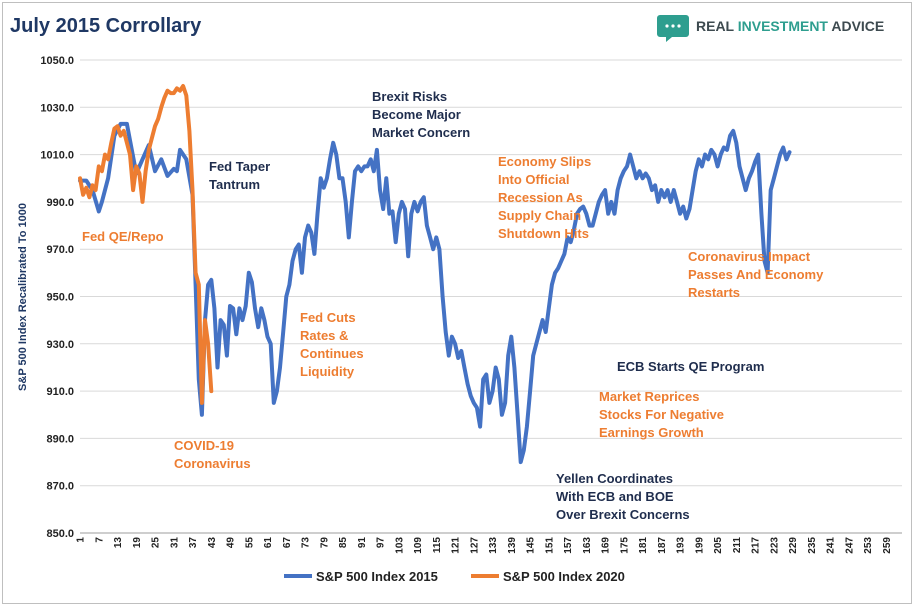 The image size is (916, 608). What do you see at coordinates (332, 344) in the screenshot?
I see `annotation: Fed Cuts Rates & Continues Liquidity` at bounding box center [332, 344].